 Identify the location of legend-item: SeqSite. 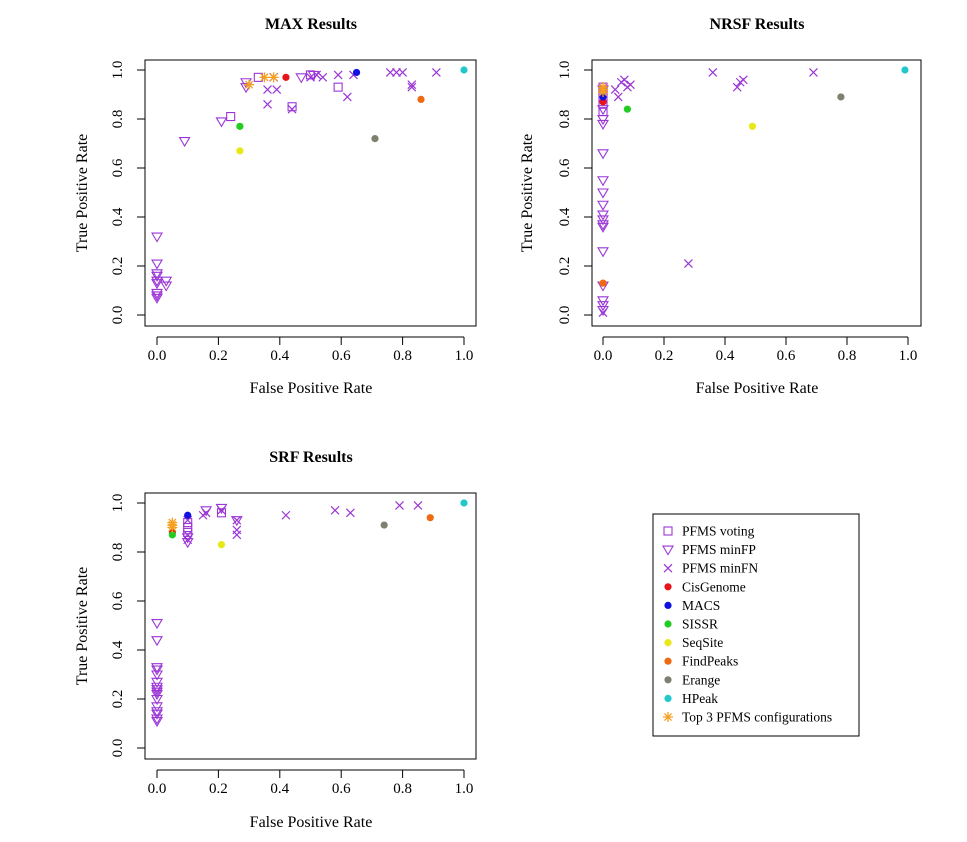
(693, 642).